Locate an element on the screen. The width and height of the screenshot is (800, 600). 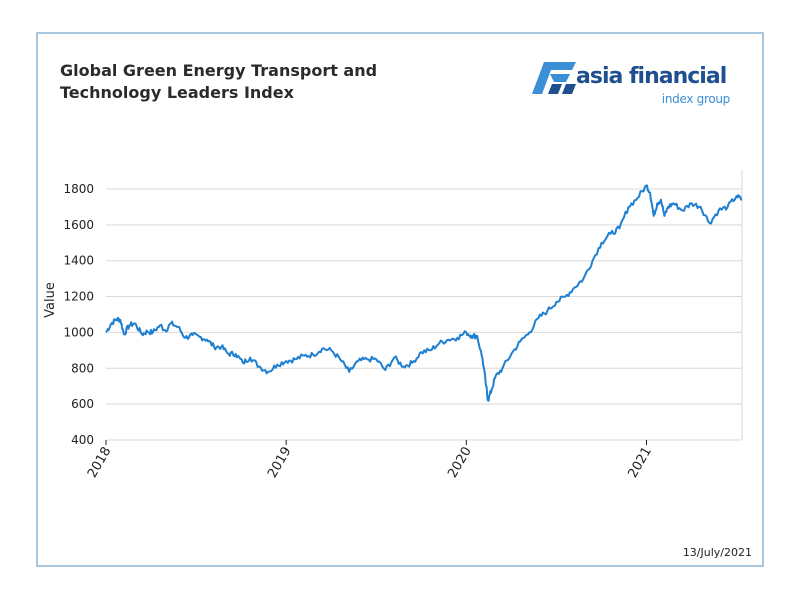
y-tick-label: 1200 is located at coordinates (78, 297).